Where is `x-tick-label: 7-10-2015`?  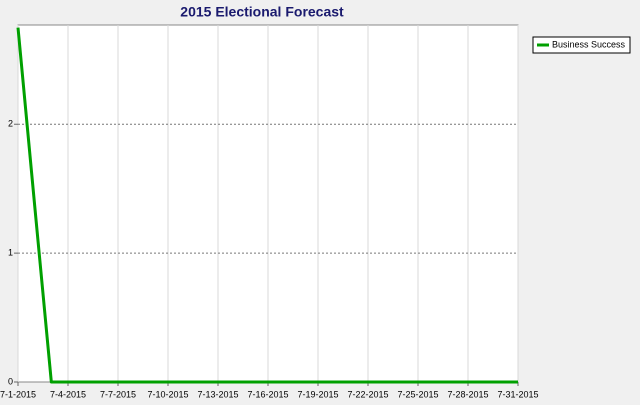 x-tick-label: 7-10-2015 is located at coordinates (167, 394).